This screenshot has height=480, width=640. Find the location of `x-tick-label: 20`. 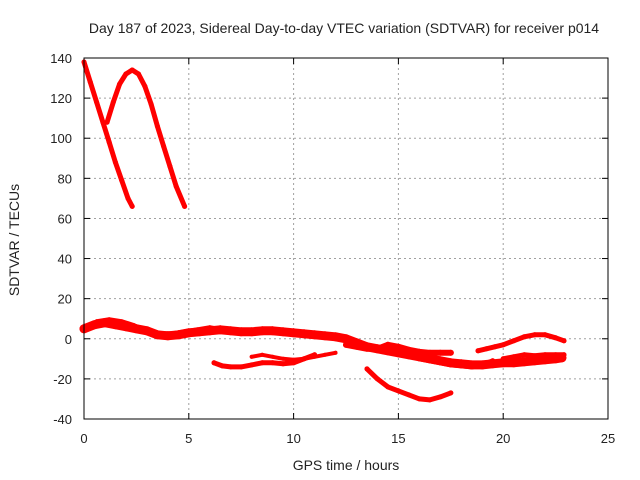

x-tick-label: 20 is located at coordinates (503, 438).